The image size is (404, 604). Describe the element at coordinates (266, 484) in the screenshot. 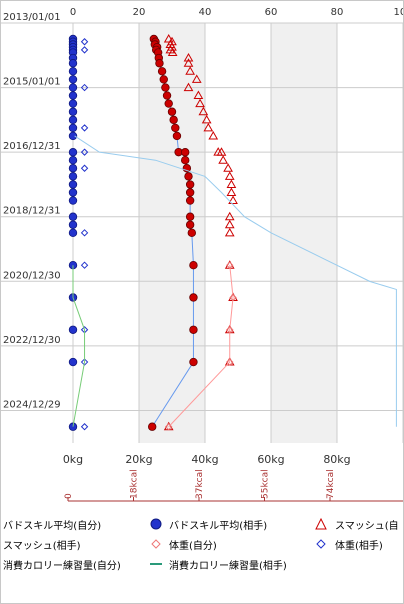

I see `kcal-tick-label-3: 55kcal` at that location.